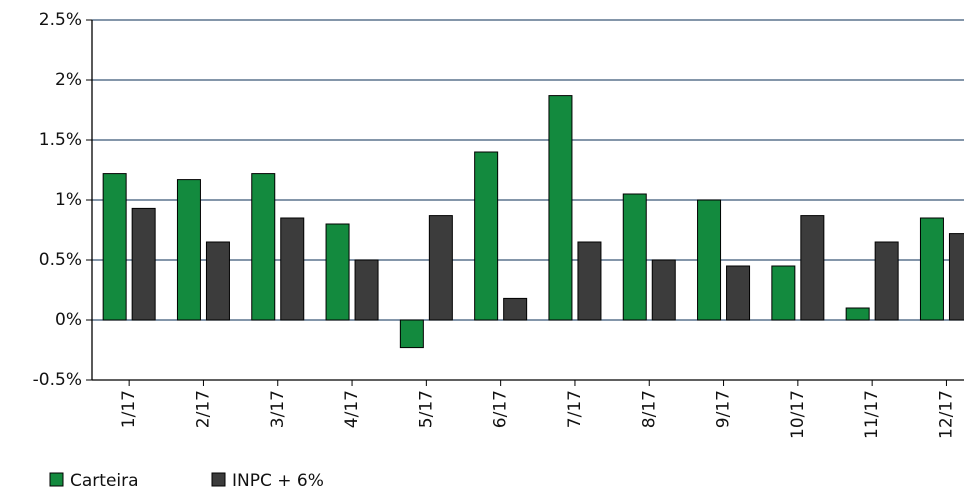  Describe the element at coordinates (946, 414) in the screenshot. I see `x-tick-label: 12/17` at that location.